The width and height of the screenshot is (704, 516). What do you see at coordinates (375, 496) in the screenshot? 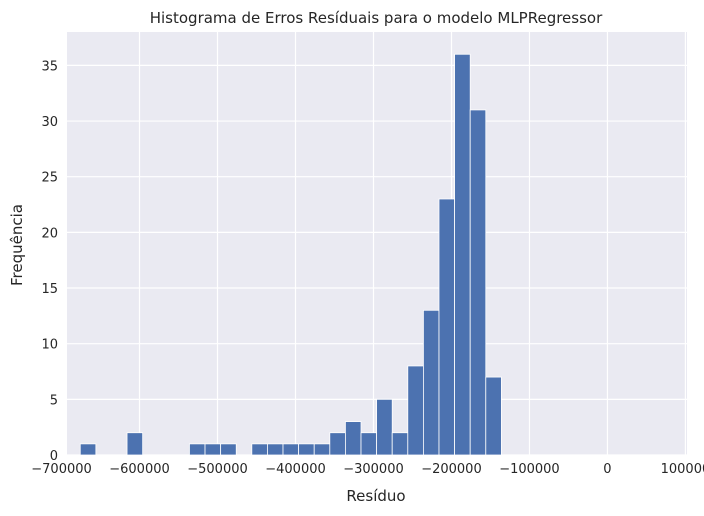
I see `x-axis-label: Resíduo` at bounding box center [375, 496].